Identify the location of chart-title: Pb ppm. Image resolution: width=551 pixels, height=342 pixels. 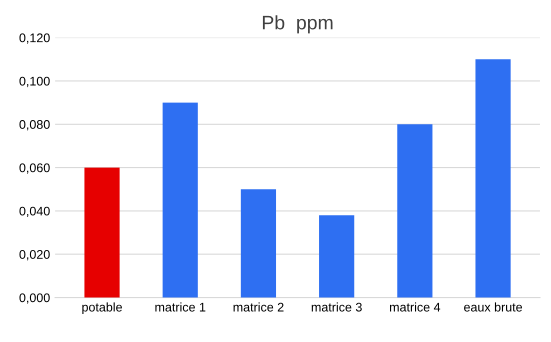
(297, 24).